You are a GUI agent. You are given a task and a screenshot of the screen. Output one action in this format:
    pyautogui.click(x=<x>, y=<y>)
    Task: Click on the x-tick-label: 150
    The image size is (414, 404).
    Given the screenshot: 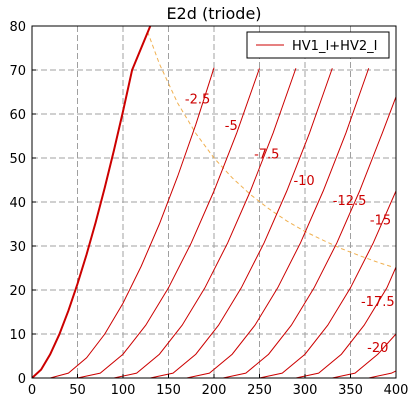 What is the action you would take?
    pyautogui.click(x=168, y=390)
    